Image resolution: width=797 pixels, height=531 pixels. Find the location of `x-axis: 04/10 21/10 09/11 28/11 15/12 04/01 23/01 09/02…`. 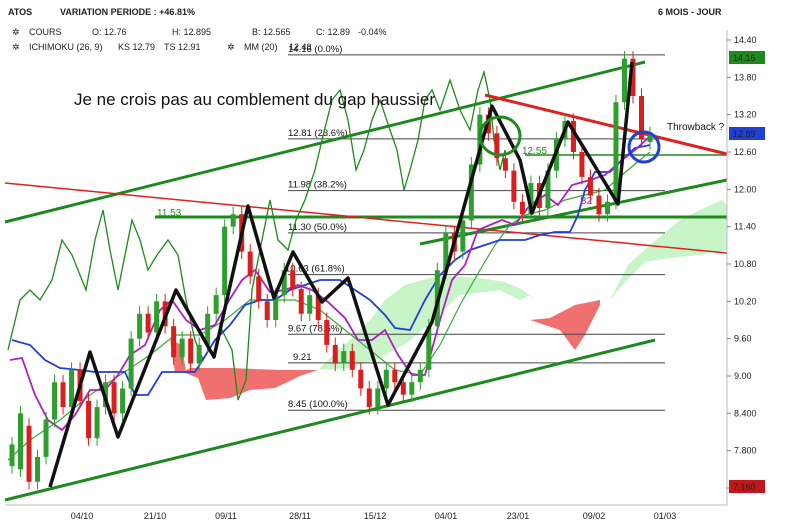

x-axis: 04/10 21/10 09/11 28/11 15/12 04/01 23/01 09/02… is located at coordinates (366, 512).